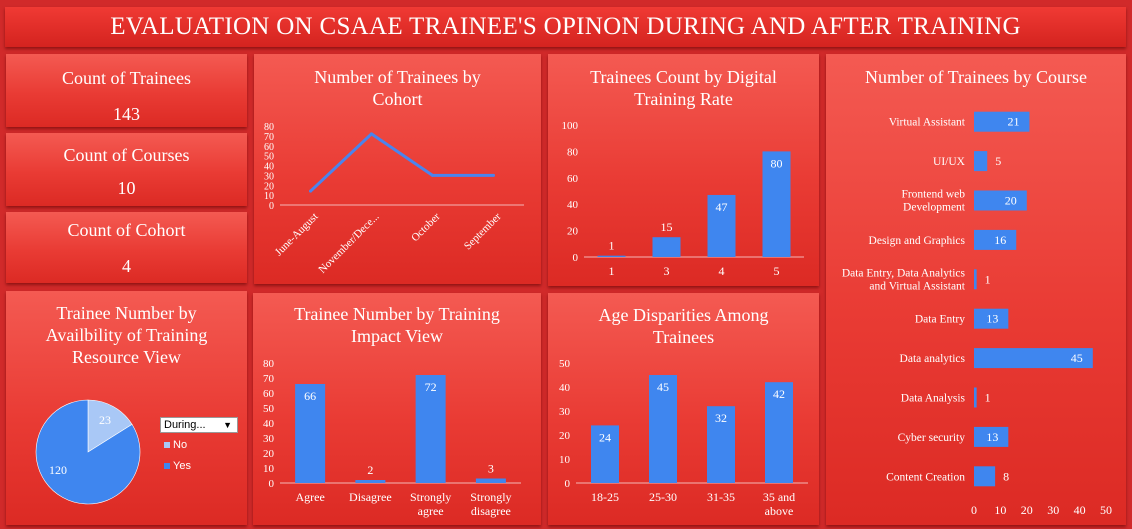 This screenshot has height=529, width=1132. I want to click on y-tick-label: 80, so click(269, 364).